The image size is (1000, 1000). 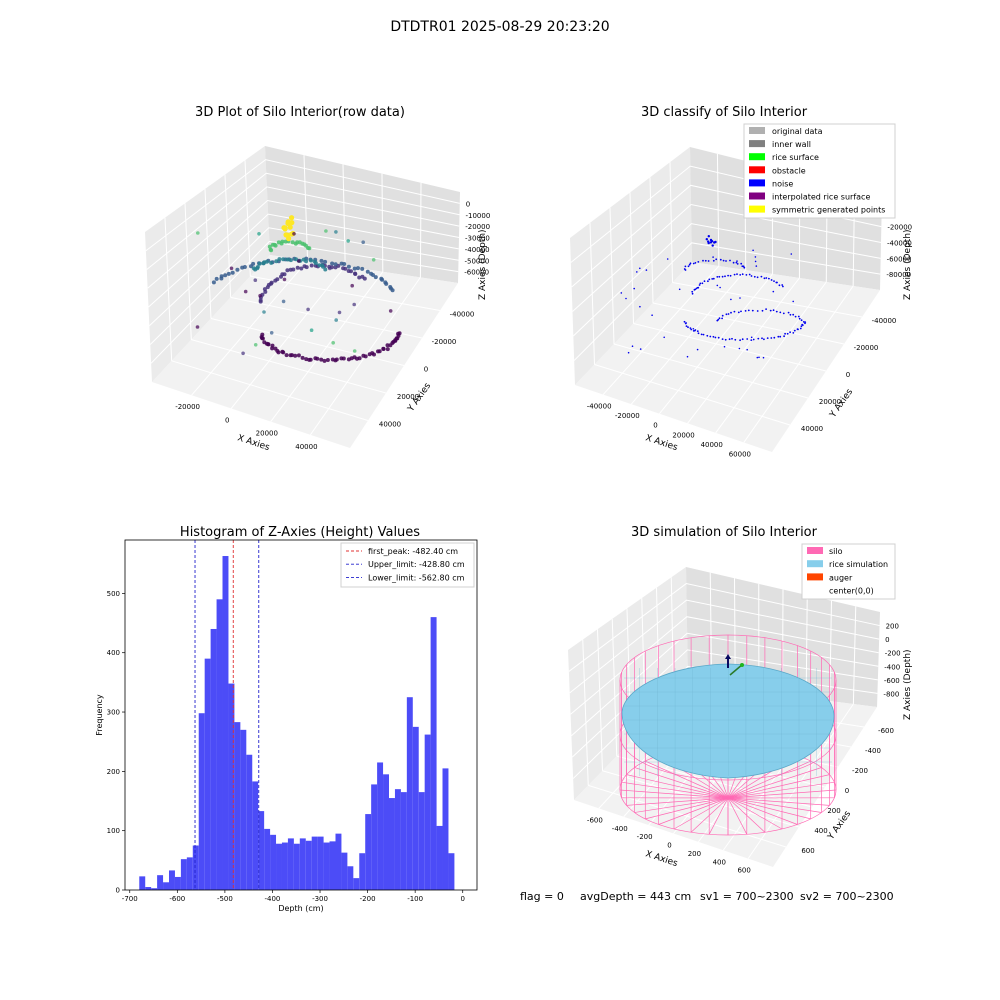 I want to click on classify-x-tick: 60000, so click(x=740, y=454).